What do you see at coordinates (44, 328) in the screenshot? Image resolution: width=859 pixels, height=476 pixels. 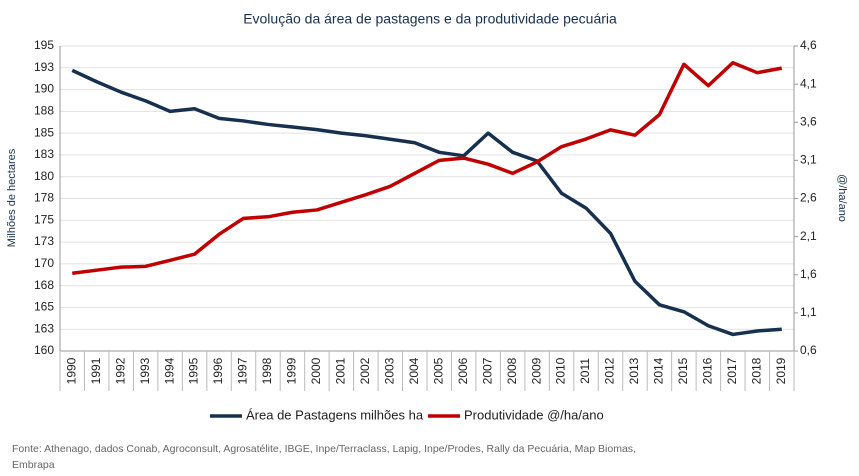 I see `y-tick-label: 163` at bounding box center [44, 328].